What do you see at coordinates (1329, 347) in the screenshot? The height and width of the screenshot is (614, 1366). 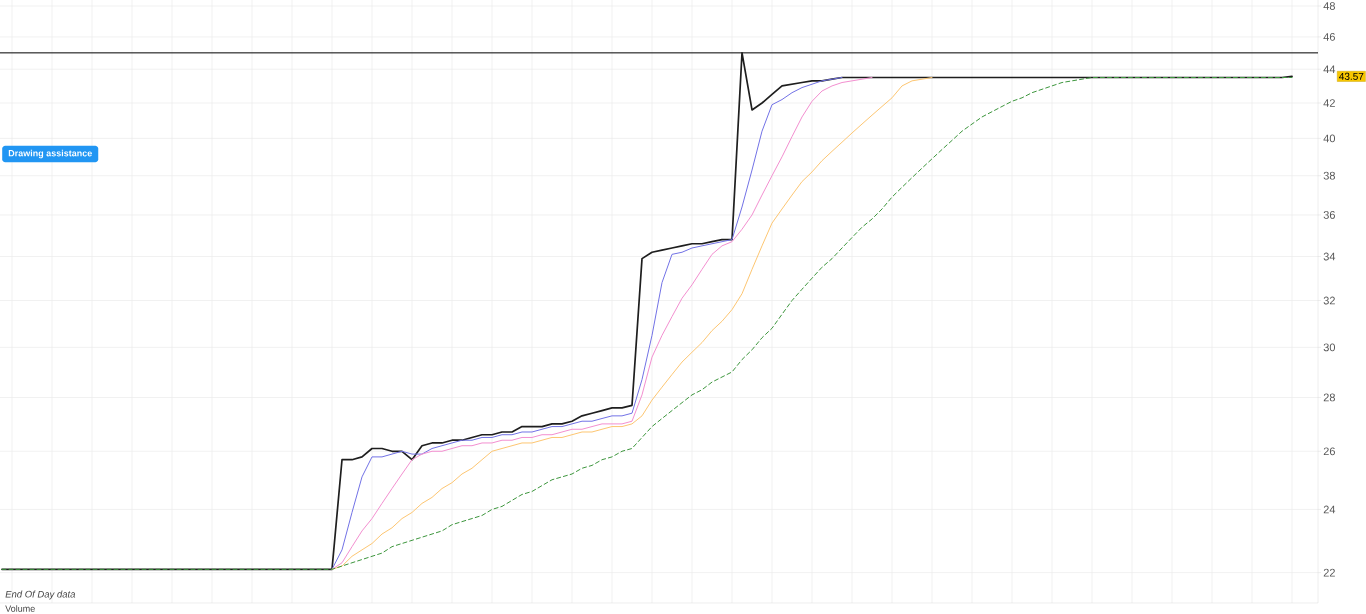 I see `y-tick-label: 30` at bounding box center [1329, 347].